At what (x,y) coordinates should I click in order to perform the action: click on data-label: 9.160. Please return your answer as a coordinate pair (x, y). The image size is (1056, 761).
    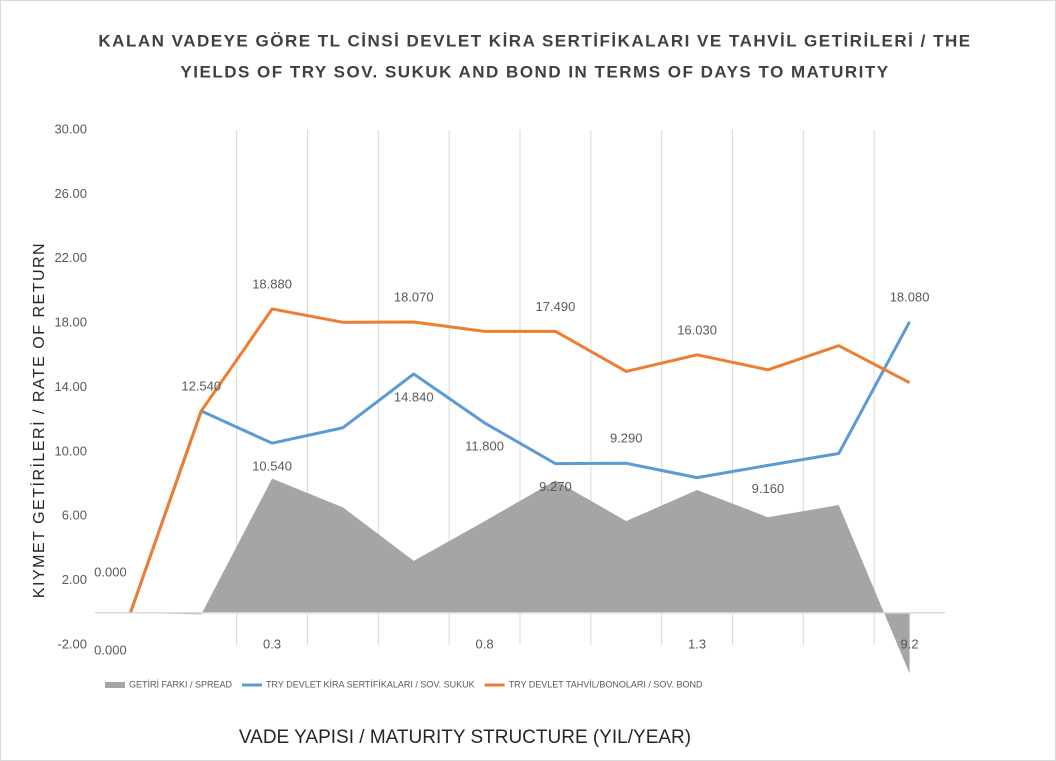
    Looking at the image, I should click on (768, 488).